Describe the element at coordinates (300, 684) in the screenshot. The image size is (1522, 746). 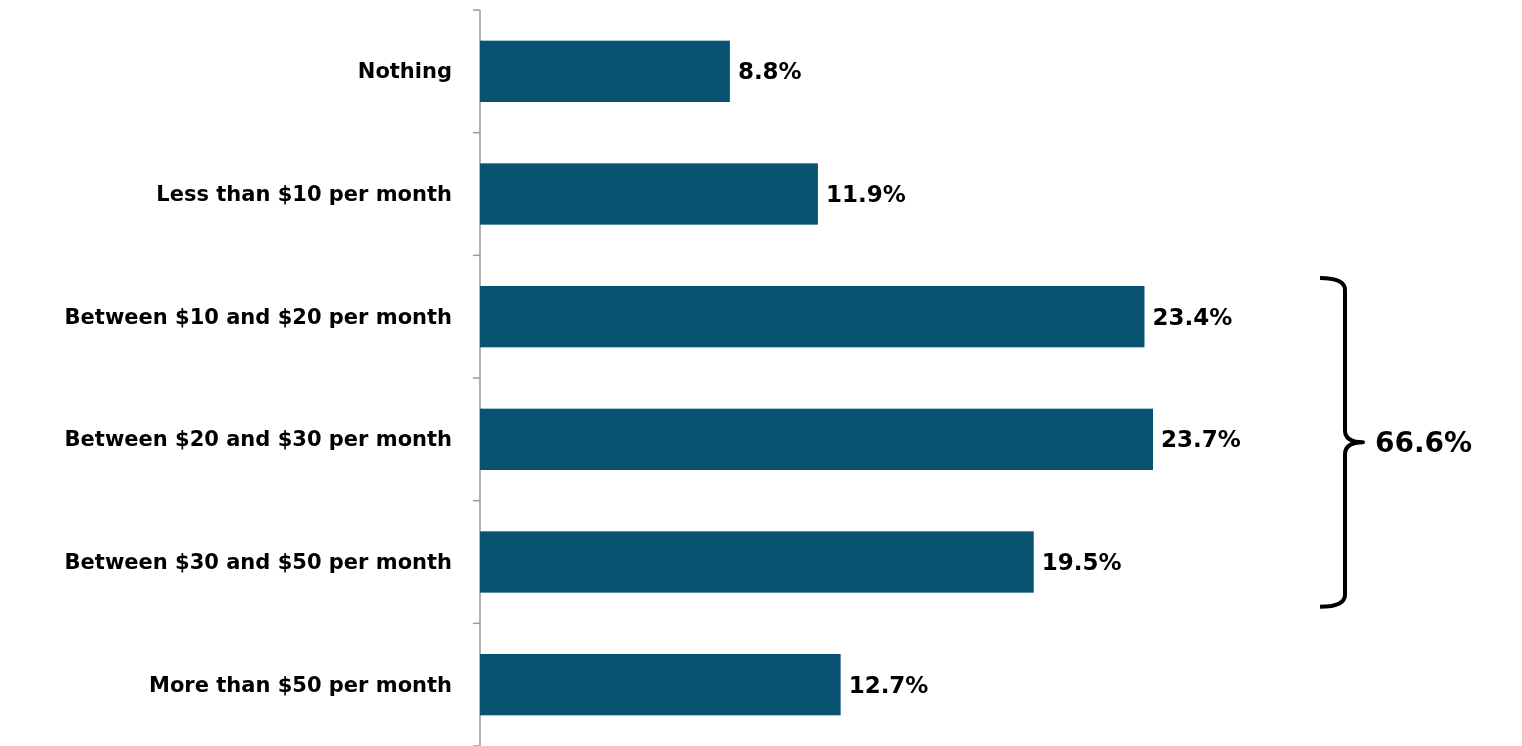
I see `y-tick-label: More than $50 per month` at that location.